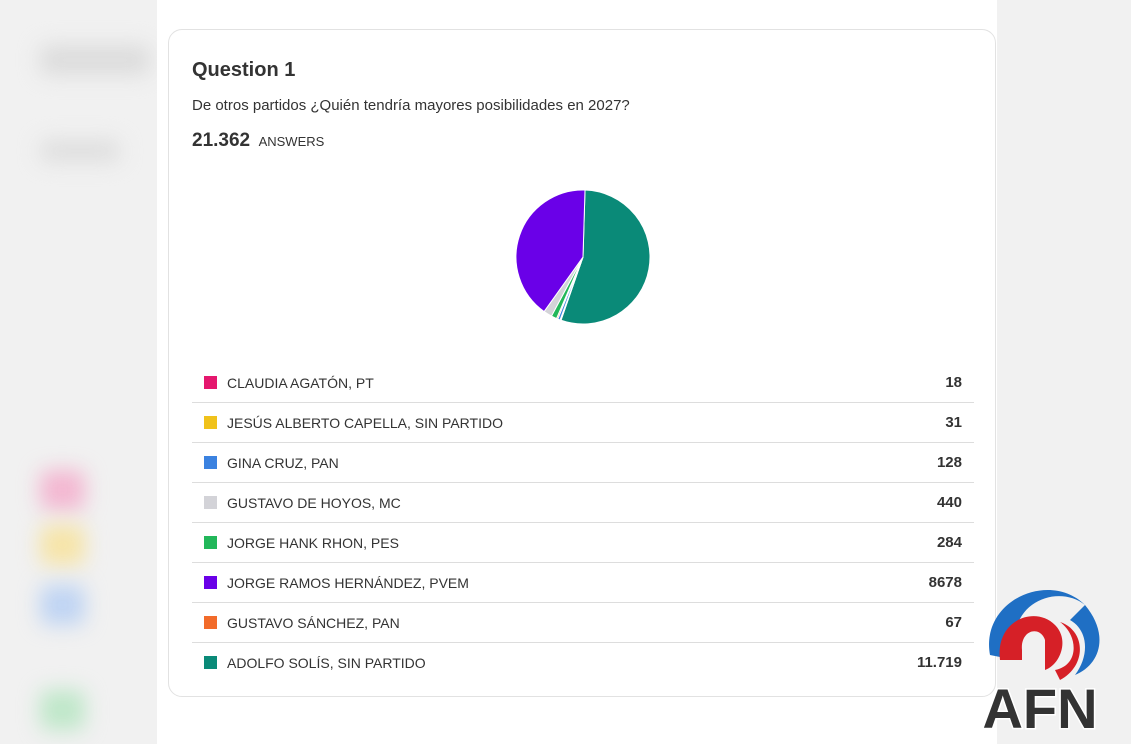 Image resolution: width=1131 pixels, height=744 pixels. I want to click on legend-row: GUSTAVO DE HOYOS, MC 440, so click(583, 503).